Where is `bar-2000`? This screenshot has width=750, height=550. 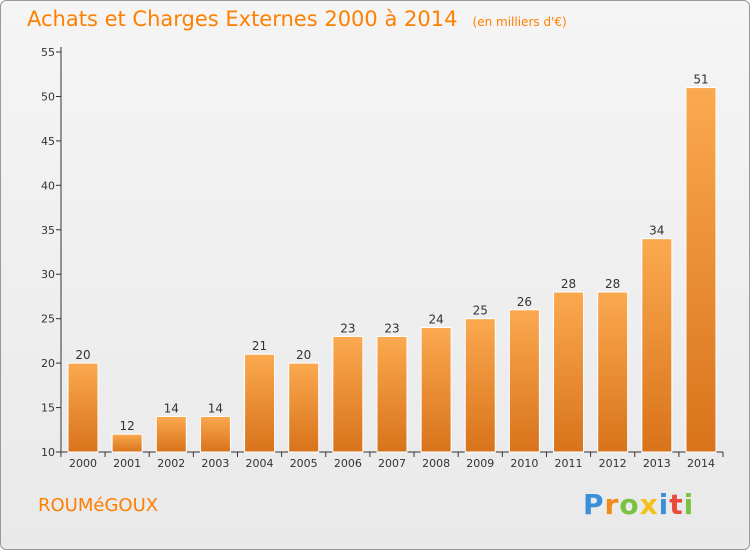
bar-2000 is located at coordinates (83, 407).